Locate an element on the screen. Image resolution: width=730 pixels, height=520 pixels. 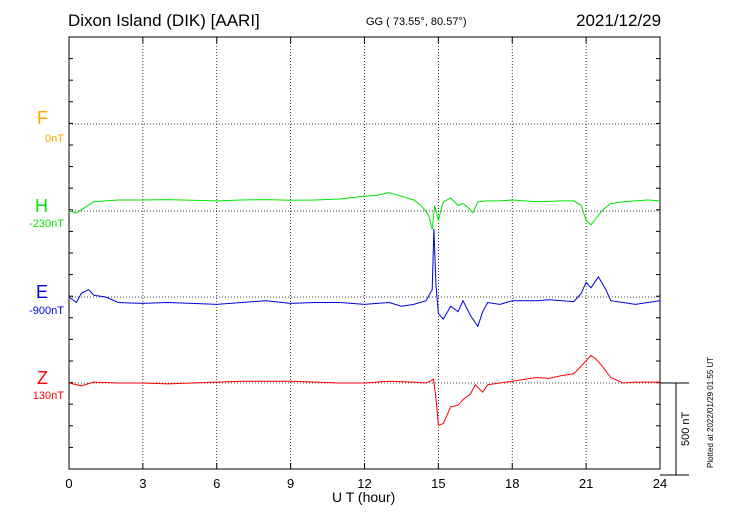
channel-f-letter: F is located at coordinates (42, 118).